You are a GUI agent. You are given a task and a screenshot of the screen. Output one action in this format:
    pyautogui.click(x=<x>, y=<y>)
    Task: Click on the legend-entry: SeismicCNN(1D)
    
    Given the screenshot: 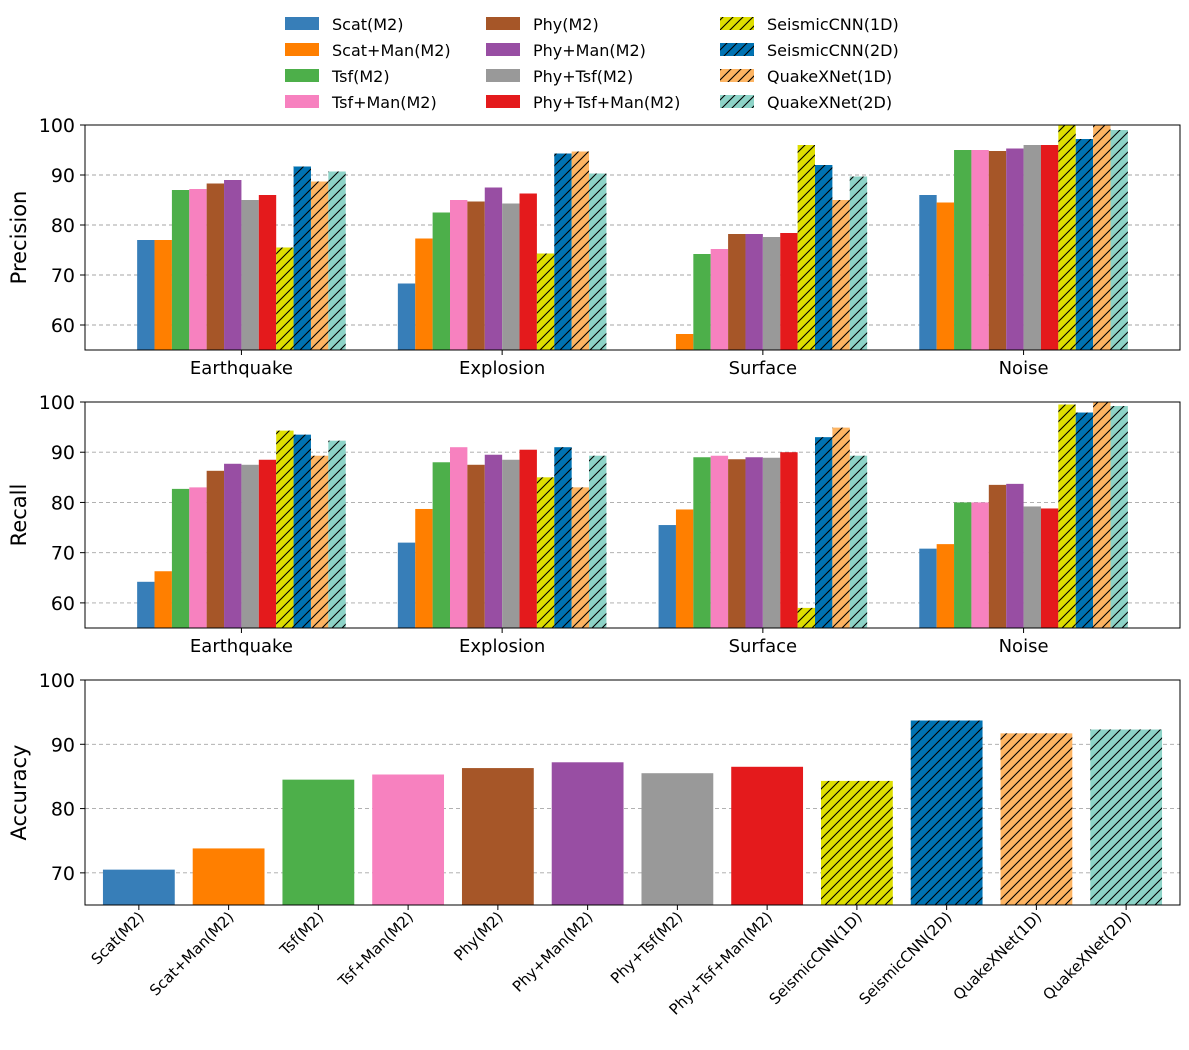 What is the action you would take?
    pyautogui.click(x=809, y=24)
    